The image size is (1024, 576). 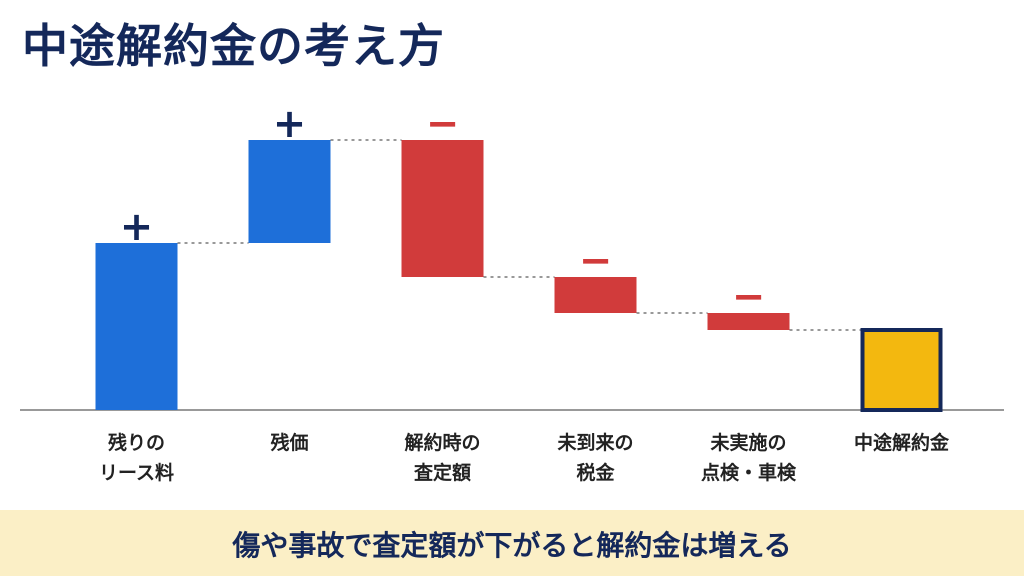 What do you see at coordinates (595, 458) in the screenshot?
I see `x-tick-label: 未到来の 税金` at bounding box center [595, 458].